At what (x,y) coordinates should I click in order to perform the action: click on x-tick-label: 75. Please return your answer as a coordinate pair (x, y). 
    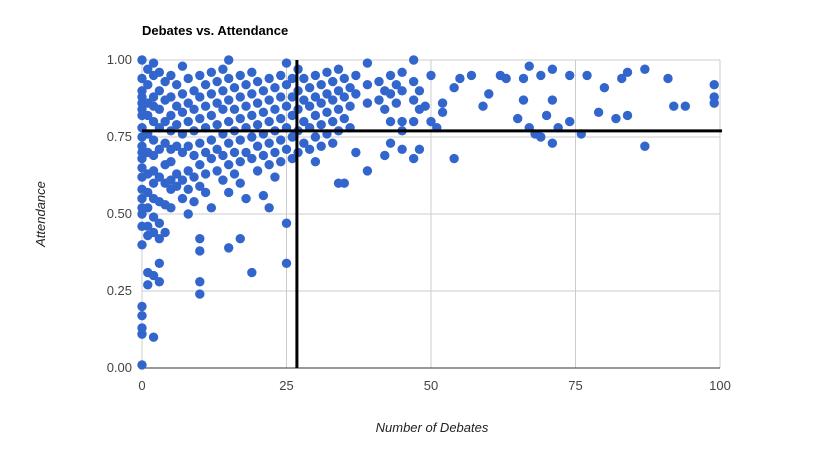
    Looking at the image, I should click on (575, 385).